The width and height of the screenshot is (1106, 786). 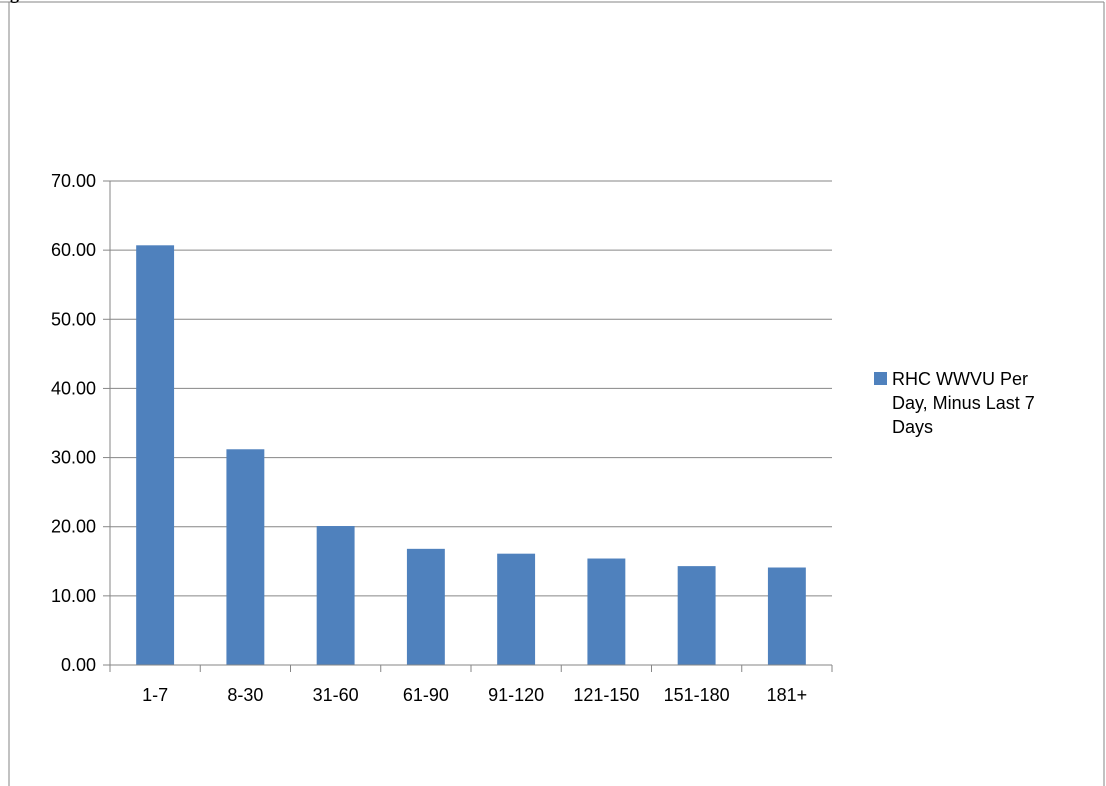 I want to click on y-tick-labels: 0.00 10.00 20.00 30.00 40.00 50.00 60.00 70.00, so click(x=73, y=423).